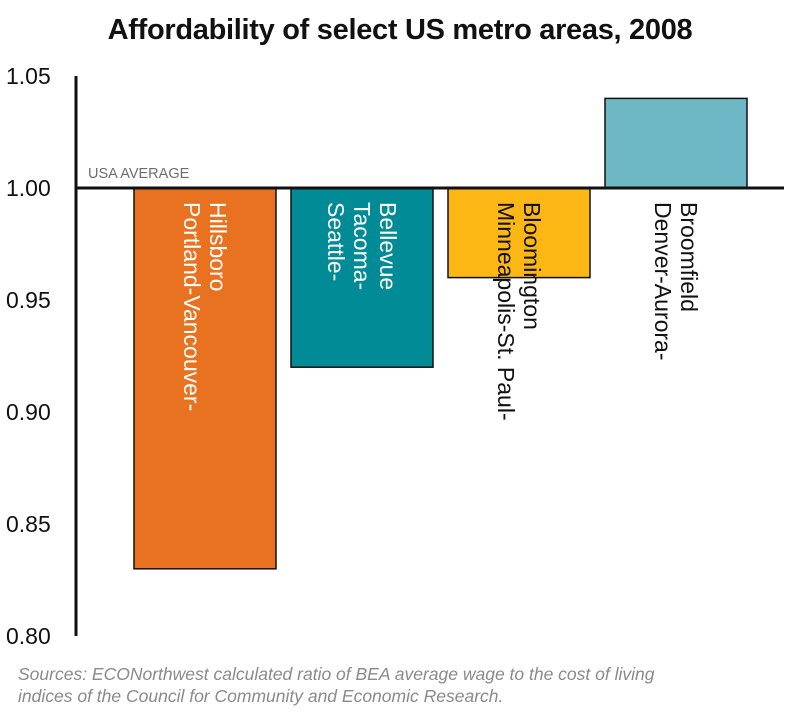 The height and width of the screenshot is (725, 800). Describe the element at coordinates (218, 246) in the screenshot. I see `bar-label-line: Hillsboro` at that location.